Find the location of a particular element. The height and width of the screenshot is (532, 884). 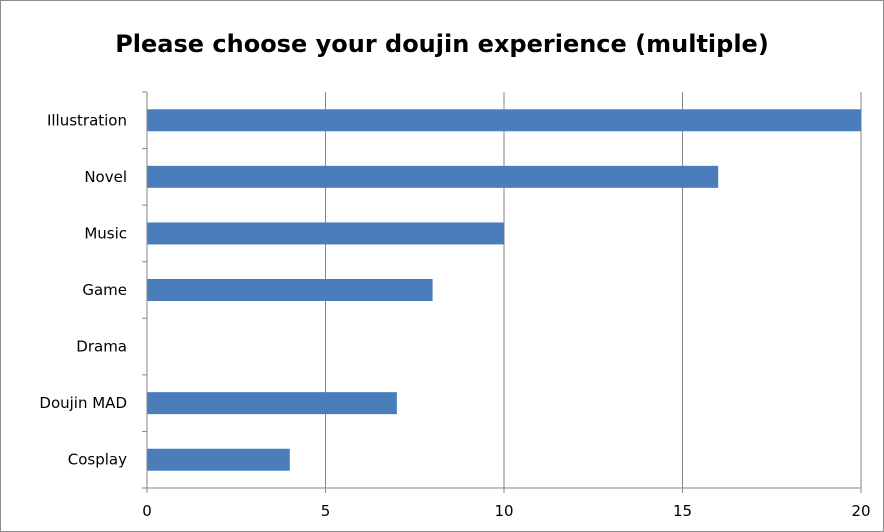

bar-game is located at coordinates (290, 290).